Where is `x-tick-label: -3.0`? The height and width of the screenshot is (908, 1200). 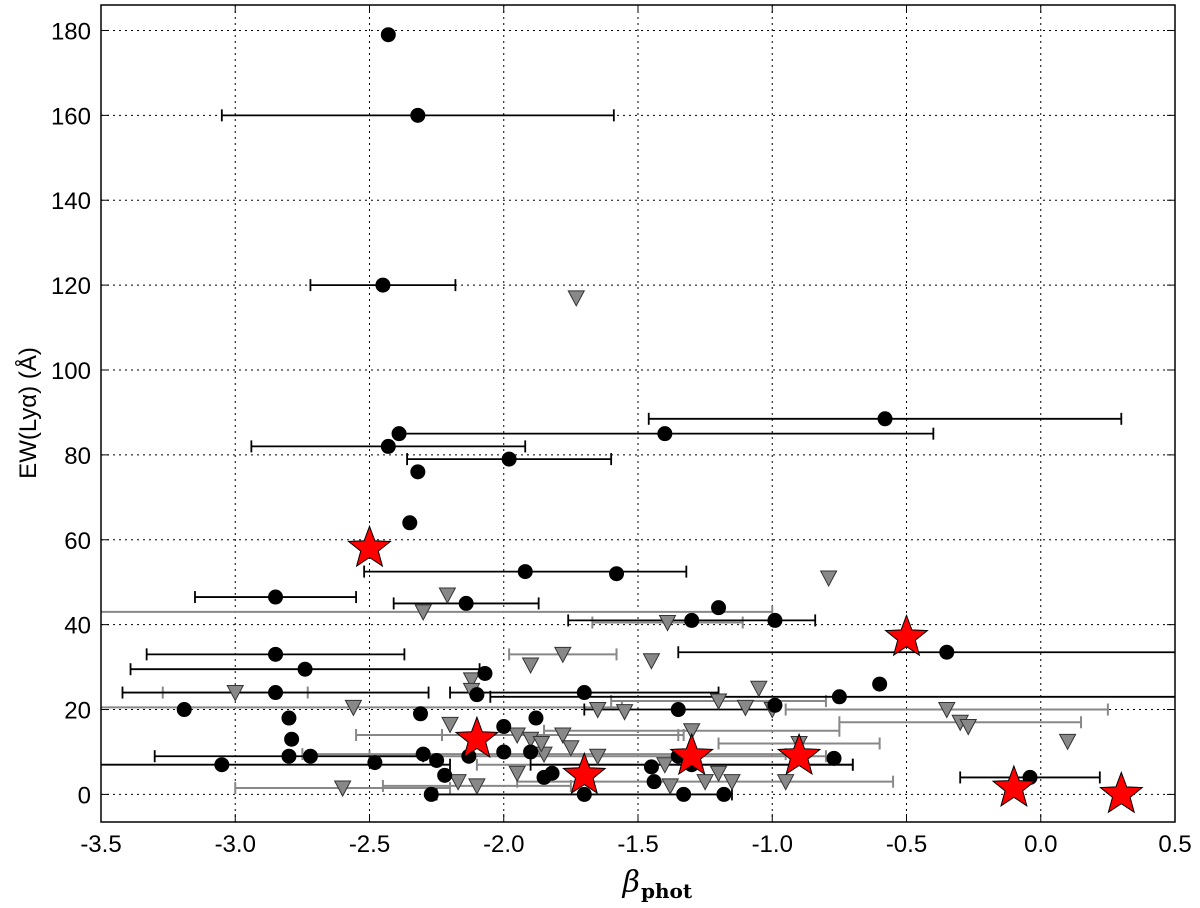 x-tick-label: -3.0 is located at coordinates (235, 844).